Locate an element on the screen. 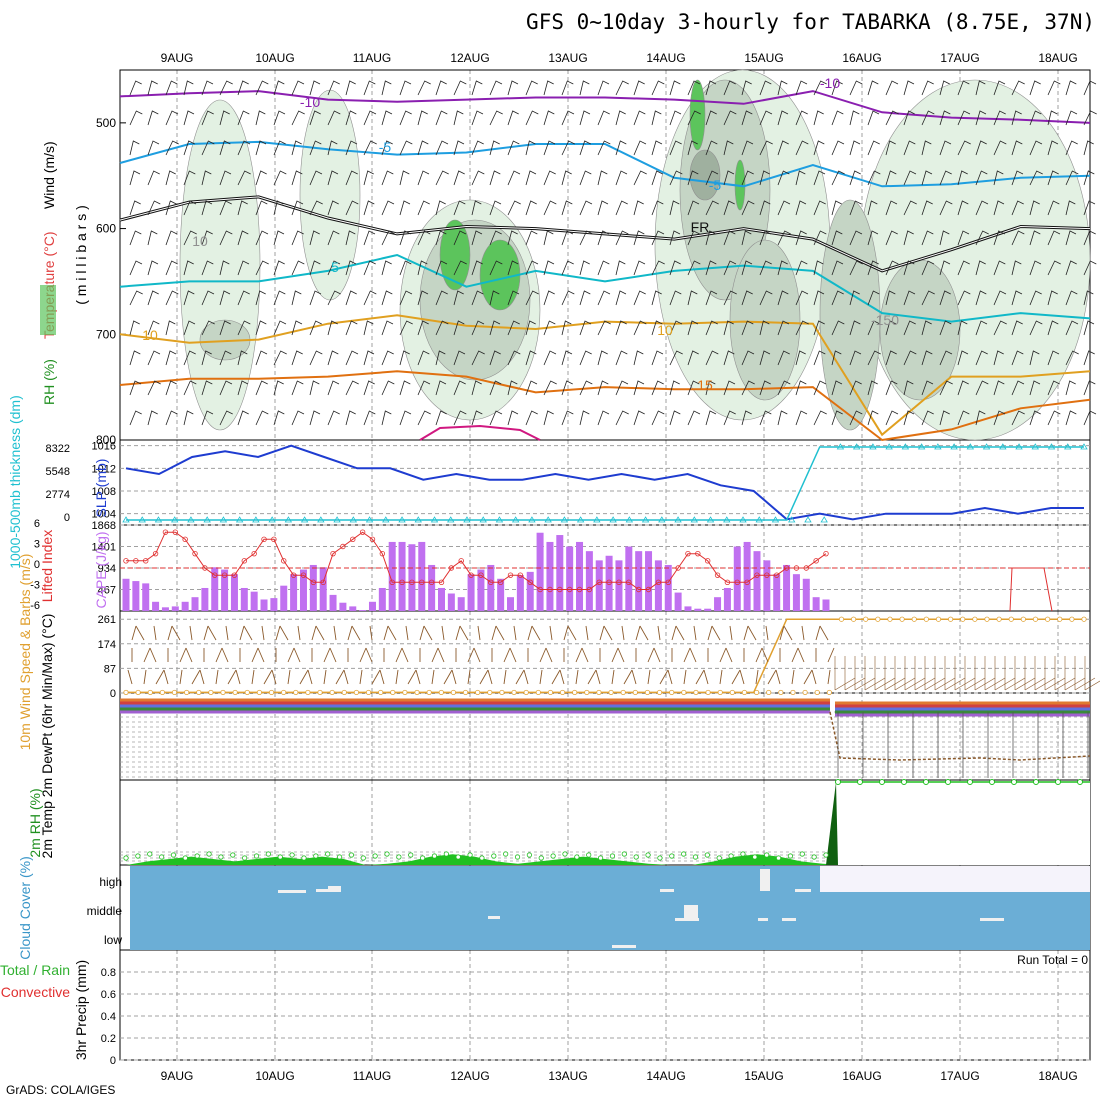 This screenshot has width=1100, height=1100. ytick-pressure: 500 is located at coordinates (106, 123).